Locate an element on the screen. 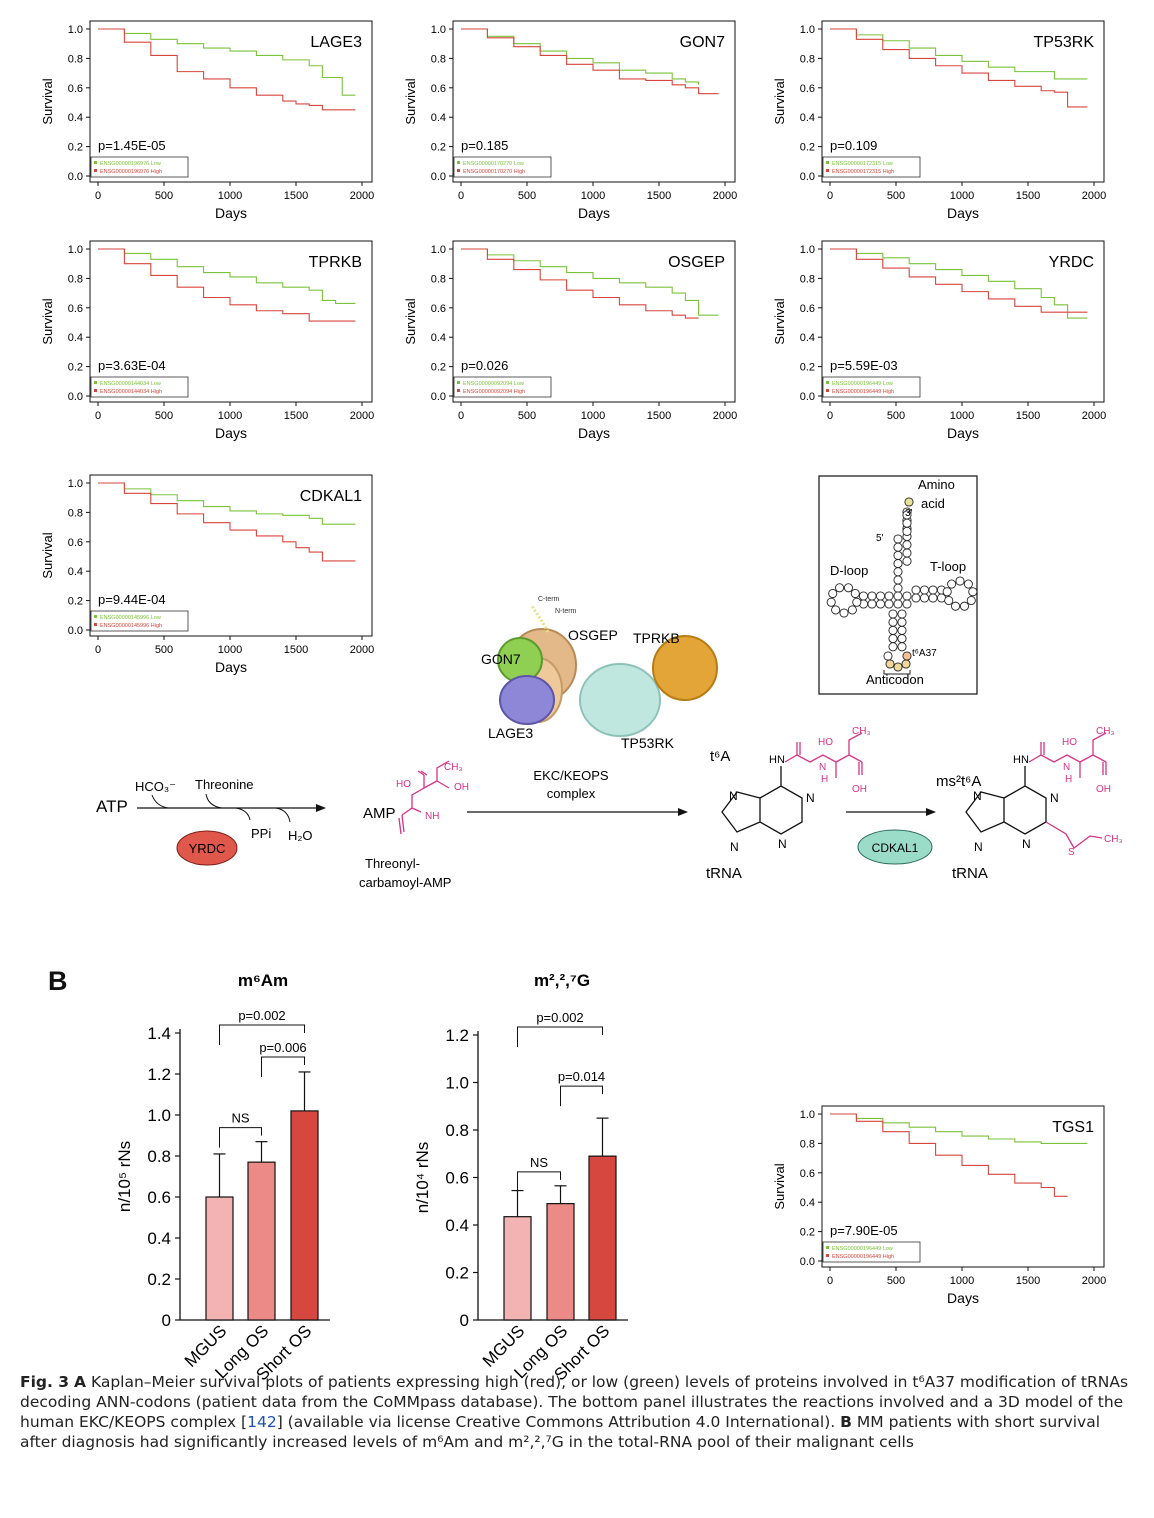  km-title: OSGEP is located at coordinates (696, 262).